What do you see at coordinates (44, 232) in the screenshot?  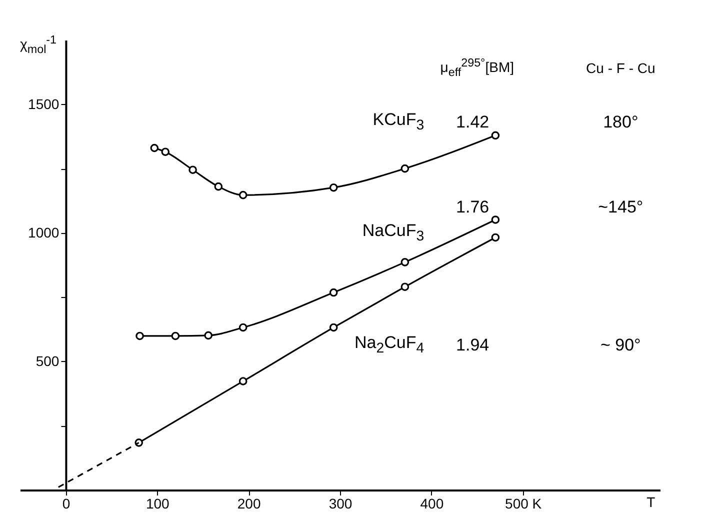 I see `y-tick-label: 1000` at bounding box center [44, 232].